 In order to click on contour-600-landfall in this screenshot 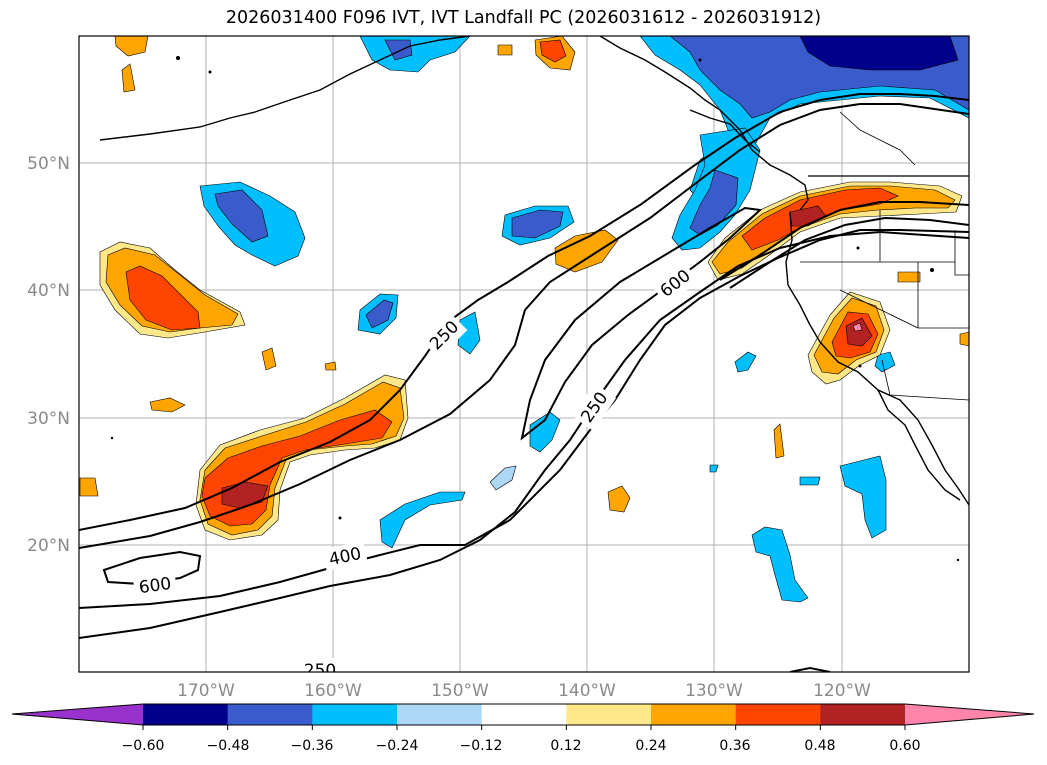, I will do `click(844, 241)`.